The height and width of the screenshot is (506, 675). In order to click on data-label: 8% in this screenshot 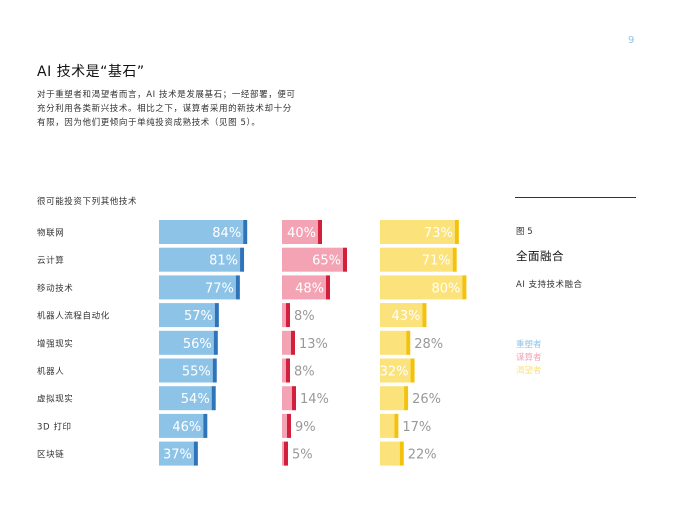, I will do `click(304, 316)`.